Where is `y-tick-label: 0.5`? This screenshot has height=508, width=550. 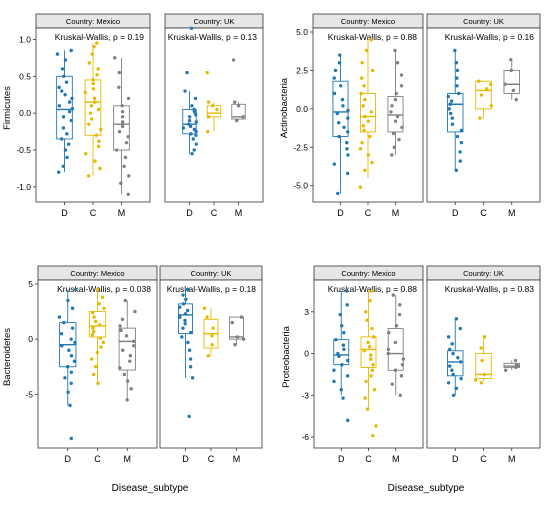 y-tick-label: 0.5 is located at coordinates (25, 76).